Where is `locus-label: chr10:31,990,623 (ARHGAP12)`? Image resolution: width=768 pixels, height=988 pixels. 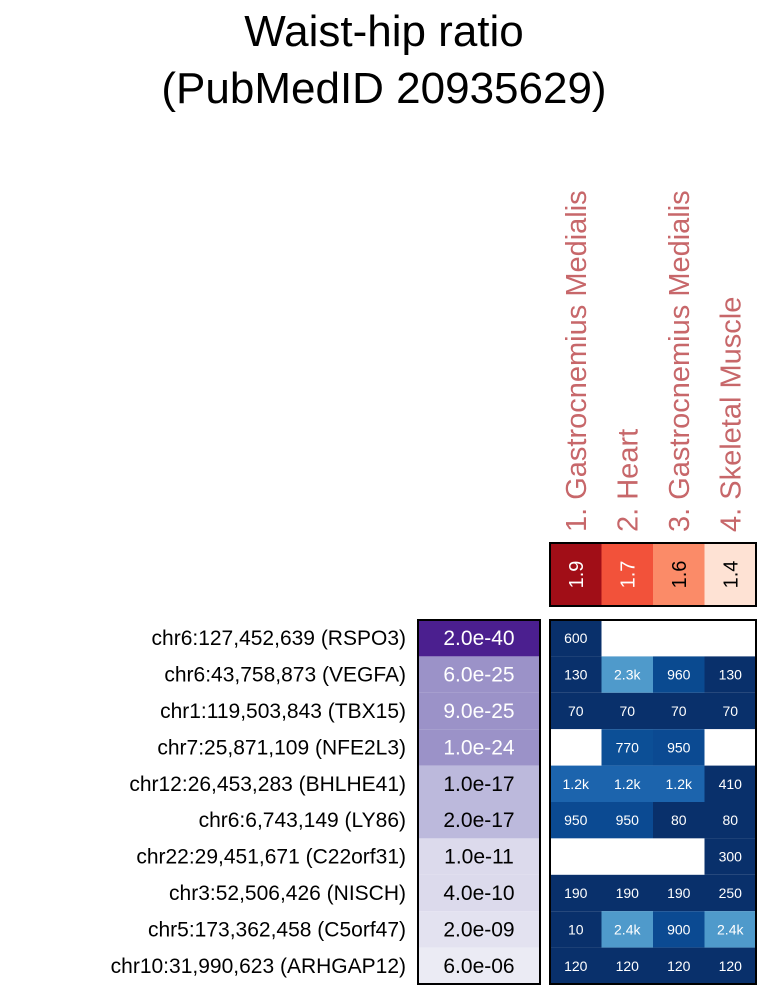
locus-label: chr10:31,990,623 (ARHGAP12) is located at coordinates (258, 966).